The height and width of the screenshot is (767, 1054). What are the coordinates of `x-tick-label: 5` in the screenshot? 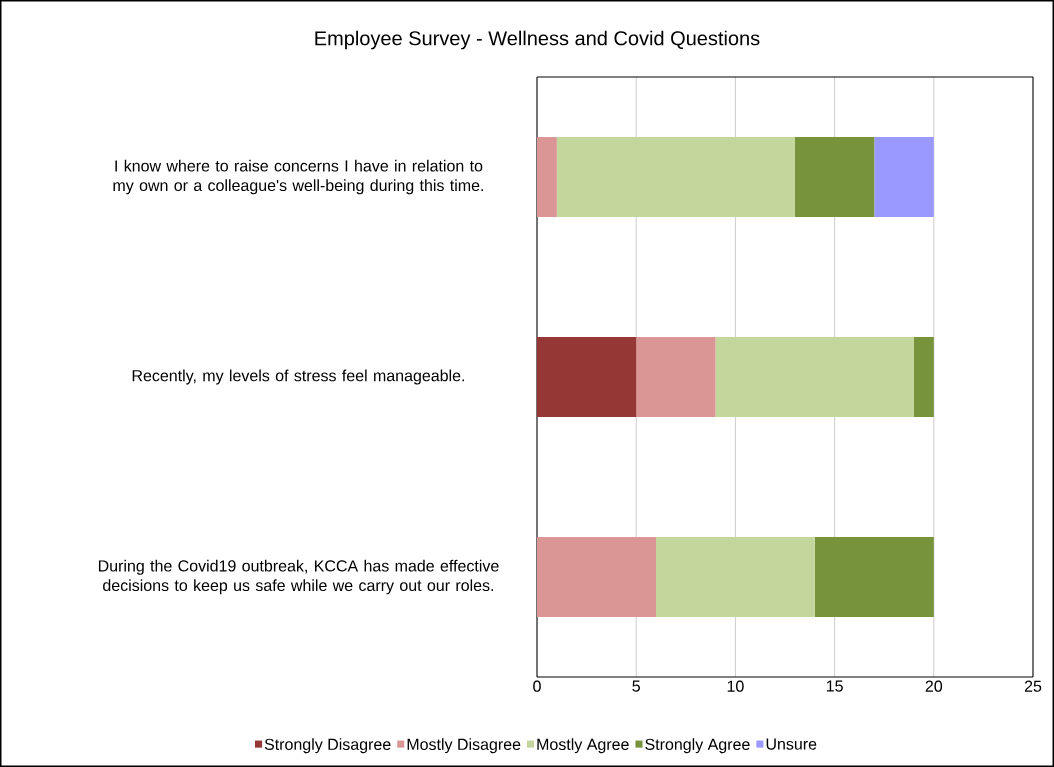 It's located at (636, 686).